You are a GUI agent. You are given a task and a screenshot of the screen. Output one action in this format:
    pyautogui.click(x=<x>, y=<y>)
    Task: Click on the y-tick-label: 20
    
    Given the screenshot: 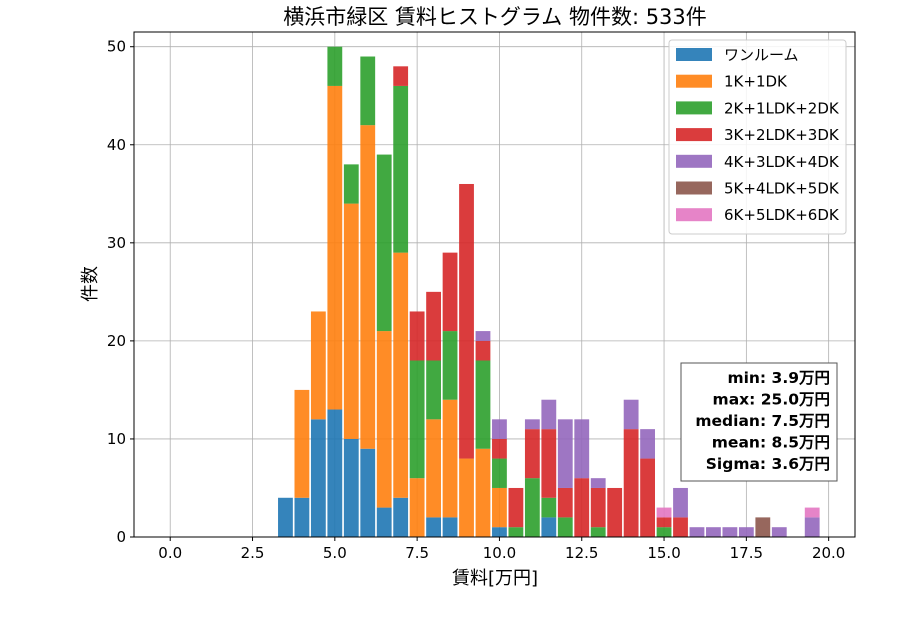 What is the action you would take?
    pyautogui.click(x=116, y=341)
    